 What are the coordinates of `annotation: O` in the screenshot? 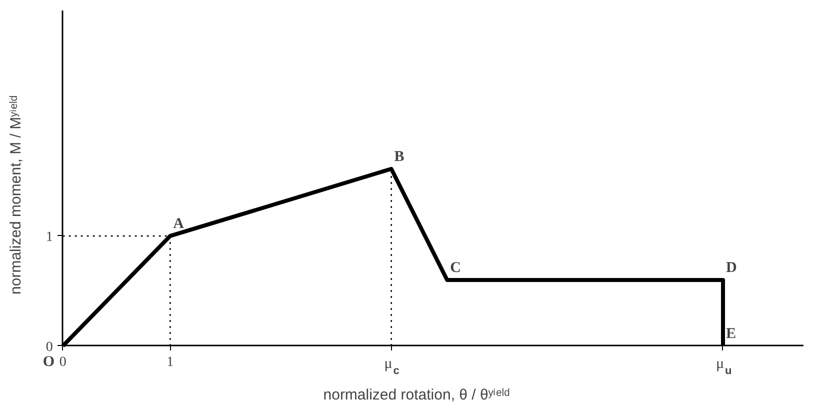 It's located at (48, 362).